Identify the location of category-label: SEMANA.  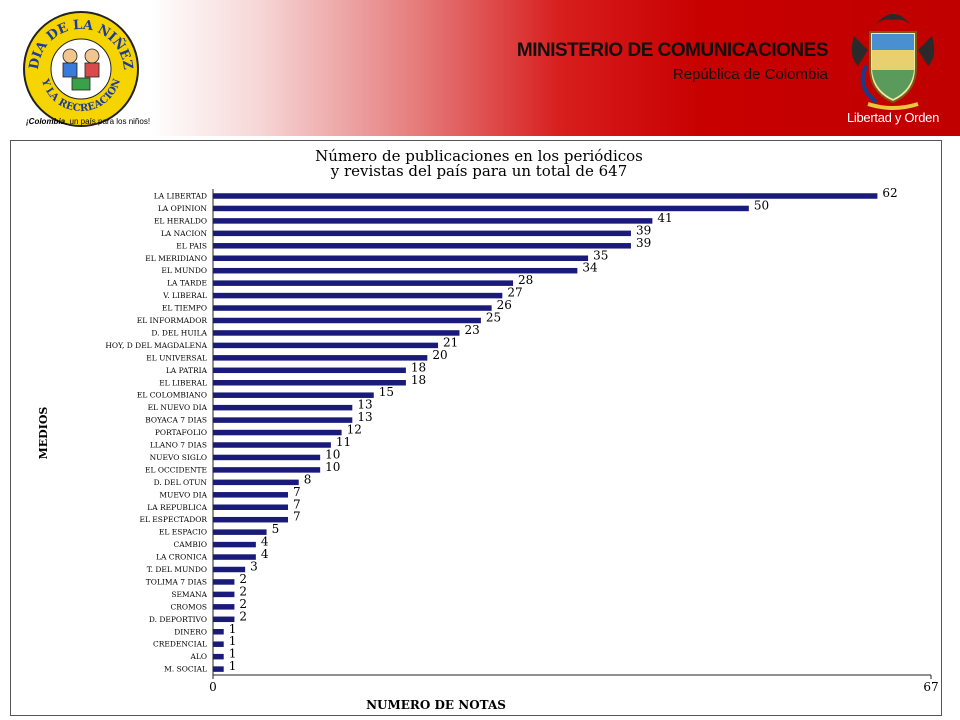
(189, 594).